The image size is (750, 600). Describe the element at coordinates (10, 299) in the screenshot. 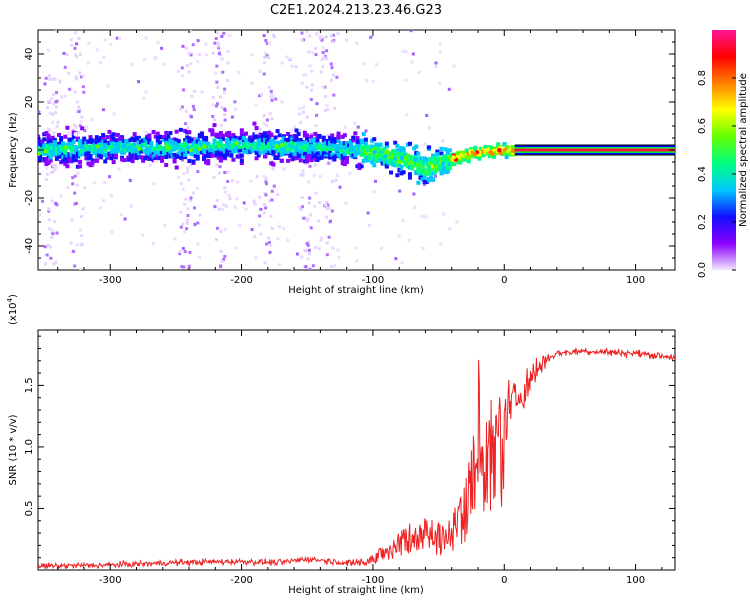

I see `snr-multiplier-exponent: 4` at that location.